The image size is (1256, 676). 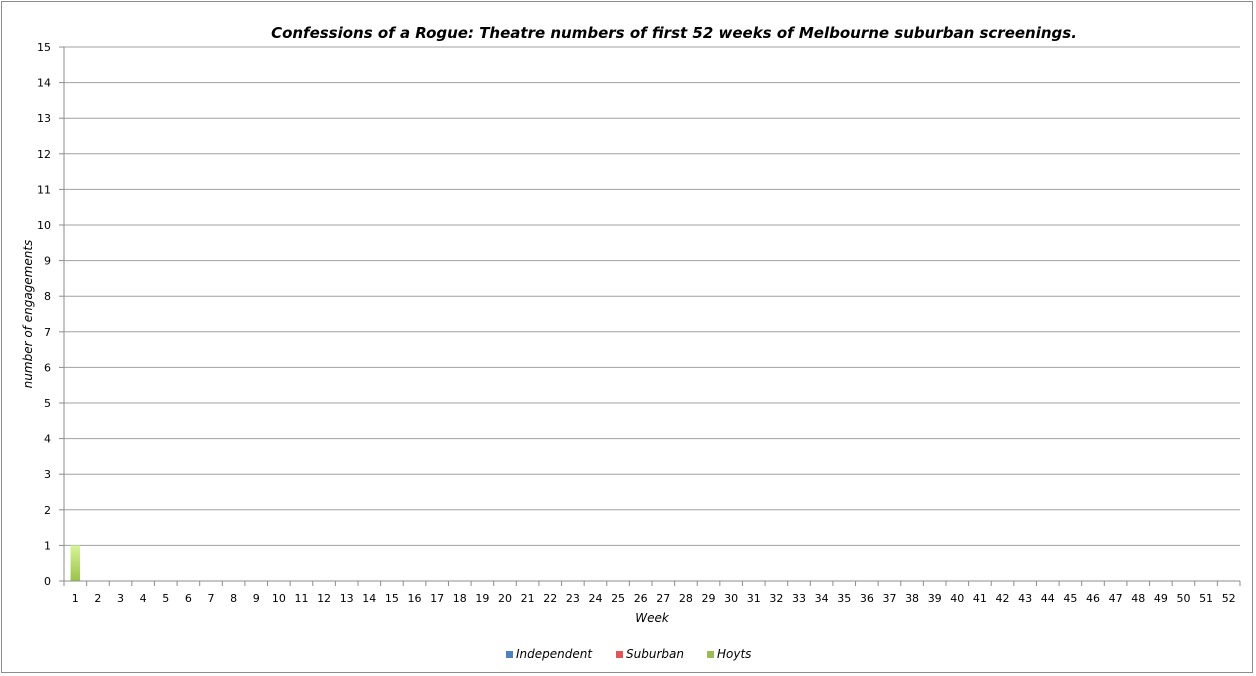 What do you see at coordinates (47, 332) in the screenshot?
I see `y-tick-label: 7` at bounding box center [47, 332].